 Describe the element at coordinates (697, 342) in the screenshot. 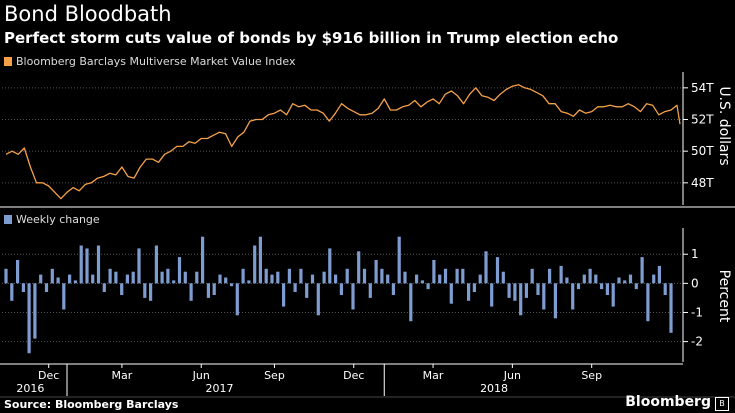

I see `y-tick-label-bottom: -2` at that location.